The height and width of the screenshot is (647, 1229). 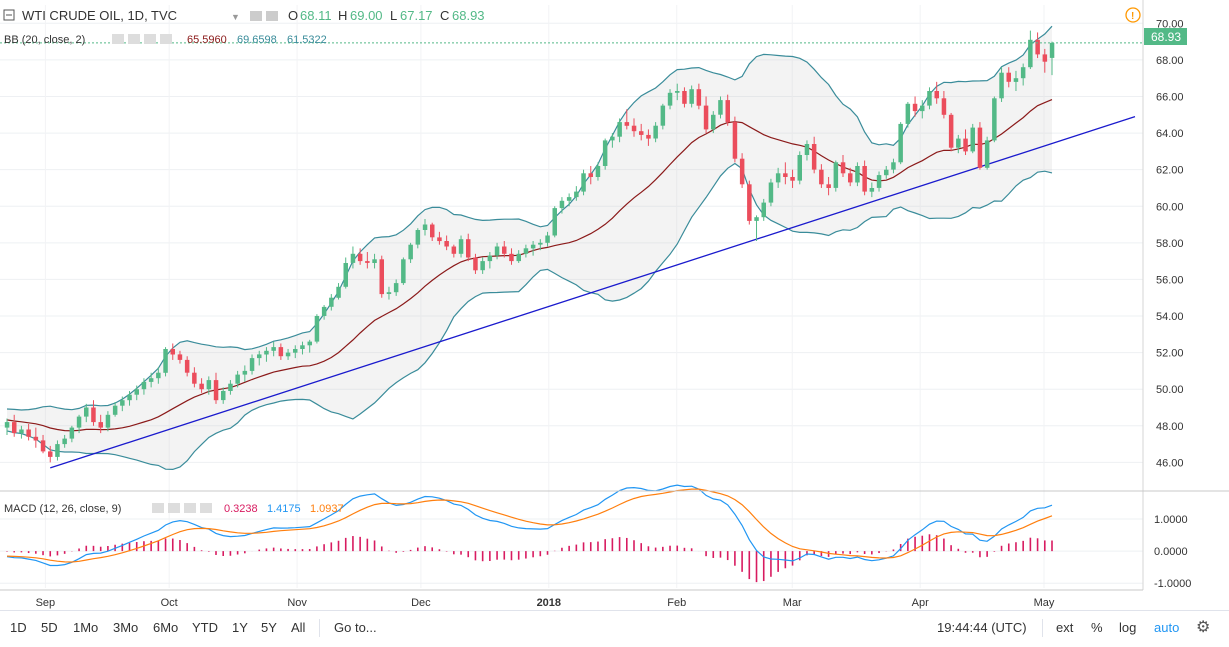 I want to click on price-tick-label: 66.00, so click(x=1170, y=97).